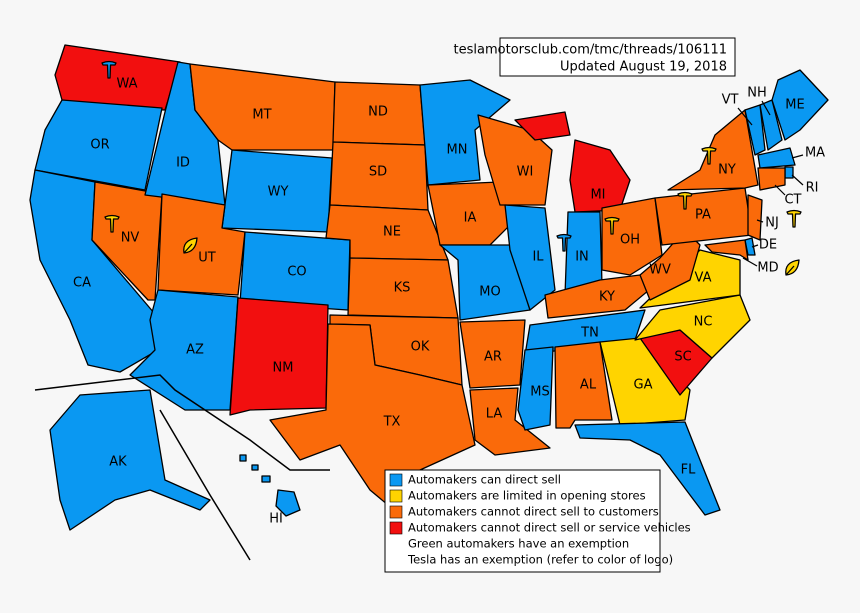 This screenshot has height=613, width=860. I want to click on state-label: WA, so click(126, 84).